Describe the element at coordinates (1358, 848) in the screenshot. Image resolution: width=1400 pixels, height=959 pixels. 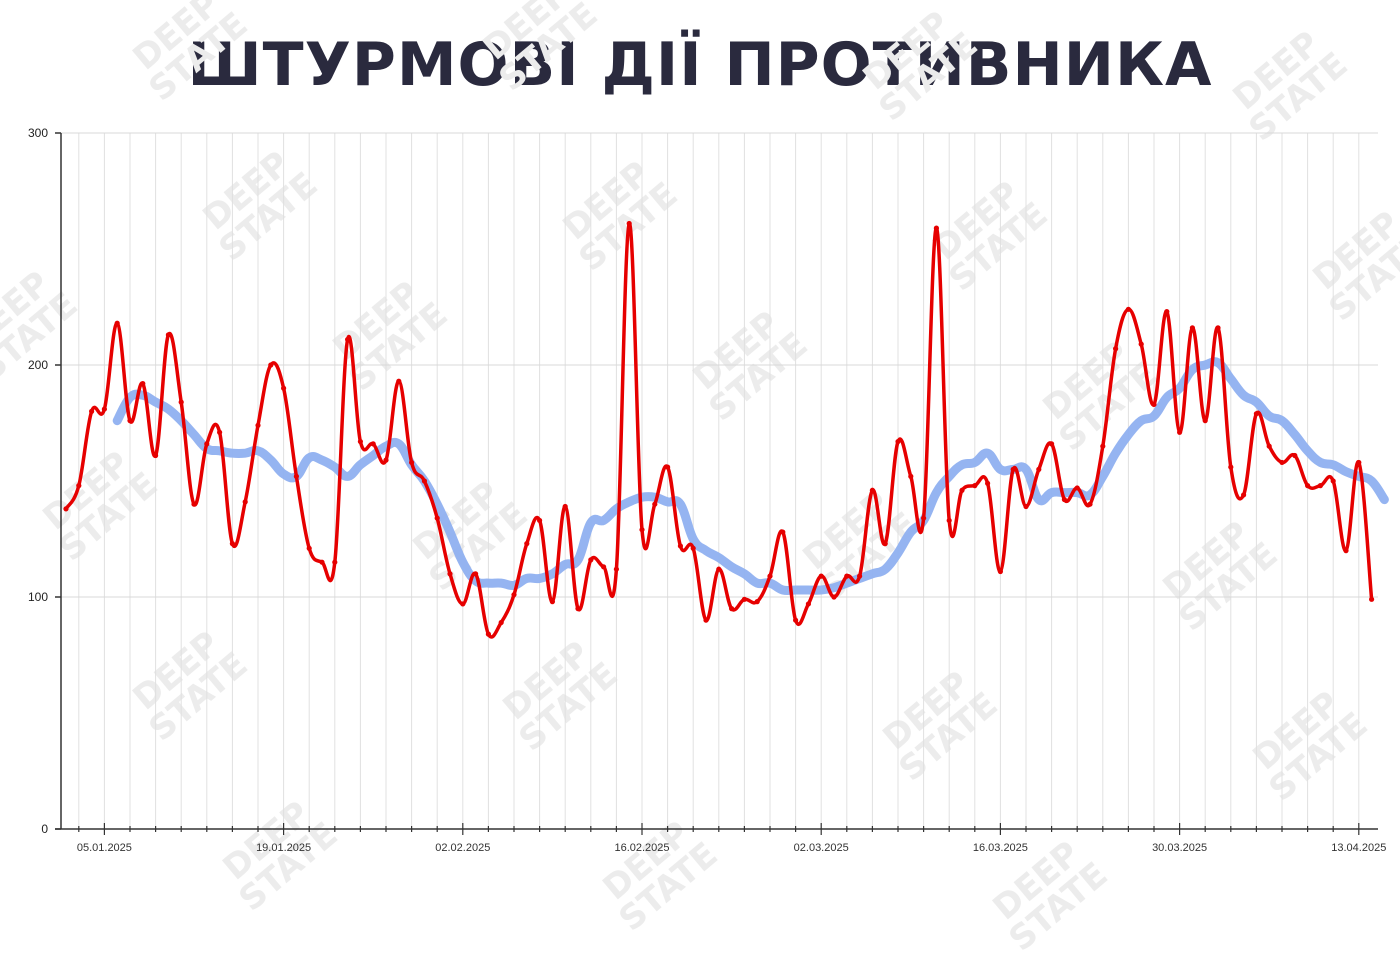
I see `x-tick-label: 13.04.2025` at that location.